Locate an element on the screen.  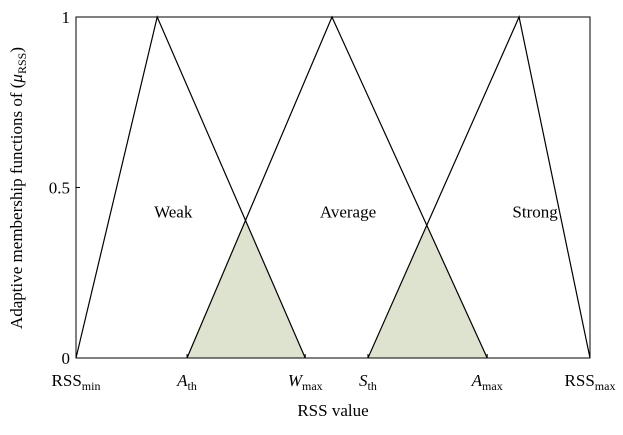
x-tick-label: Amax is located at coordinates (487, 382).